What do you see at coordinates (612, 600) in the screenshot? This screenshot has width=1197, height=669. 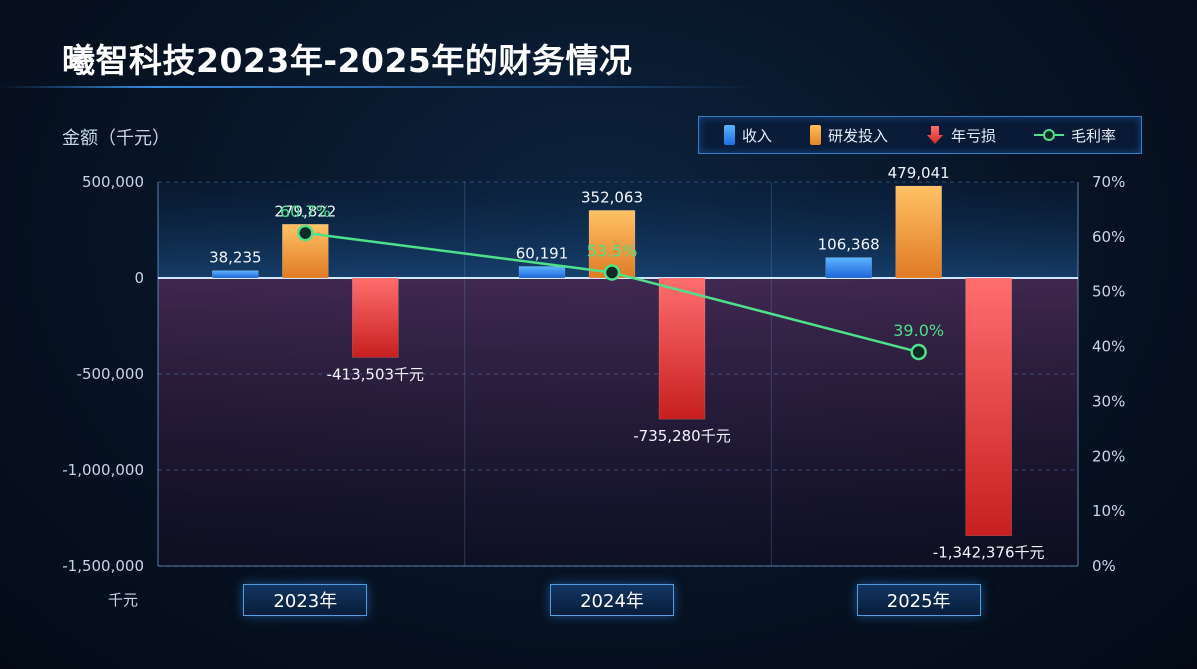 I see `year-tab: 2024年` at bounding box center [612, 600].